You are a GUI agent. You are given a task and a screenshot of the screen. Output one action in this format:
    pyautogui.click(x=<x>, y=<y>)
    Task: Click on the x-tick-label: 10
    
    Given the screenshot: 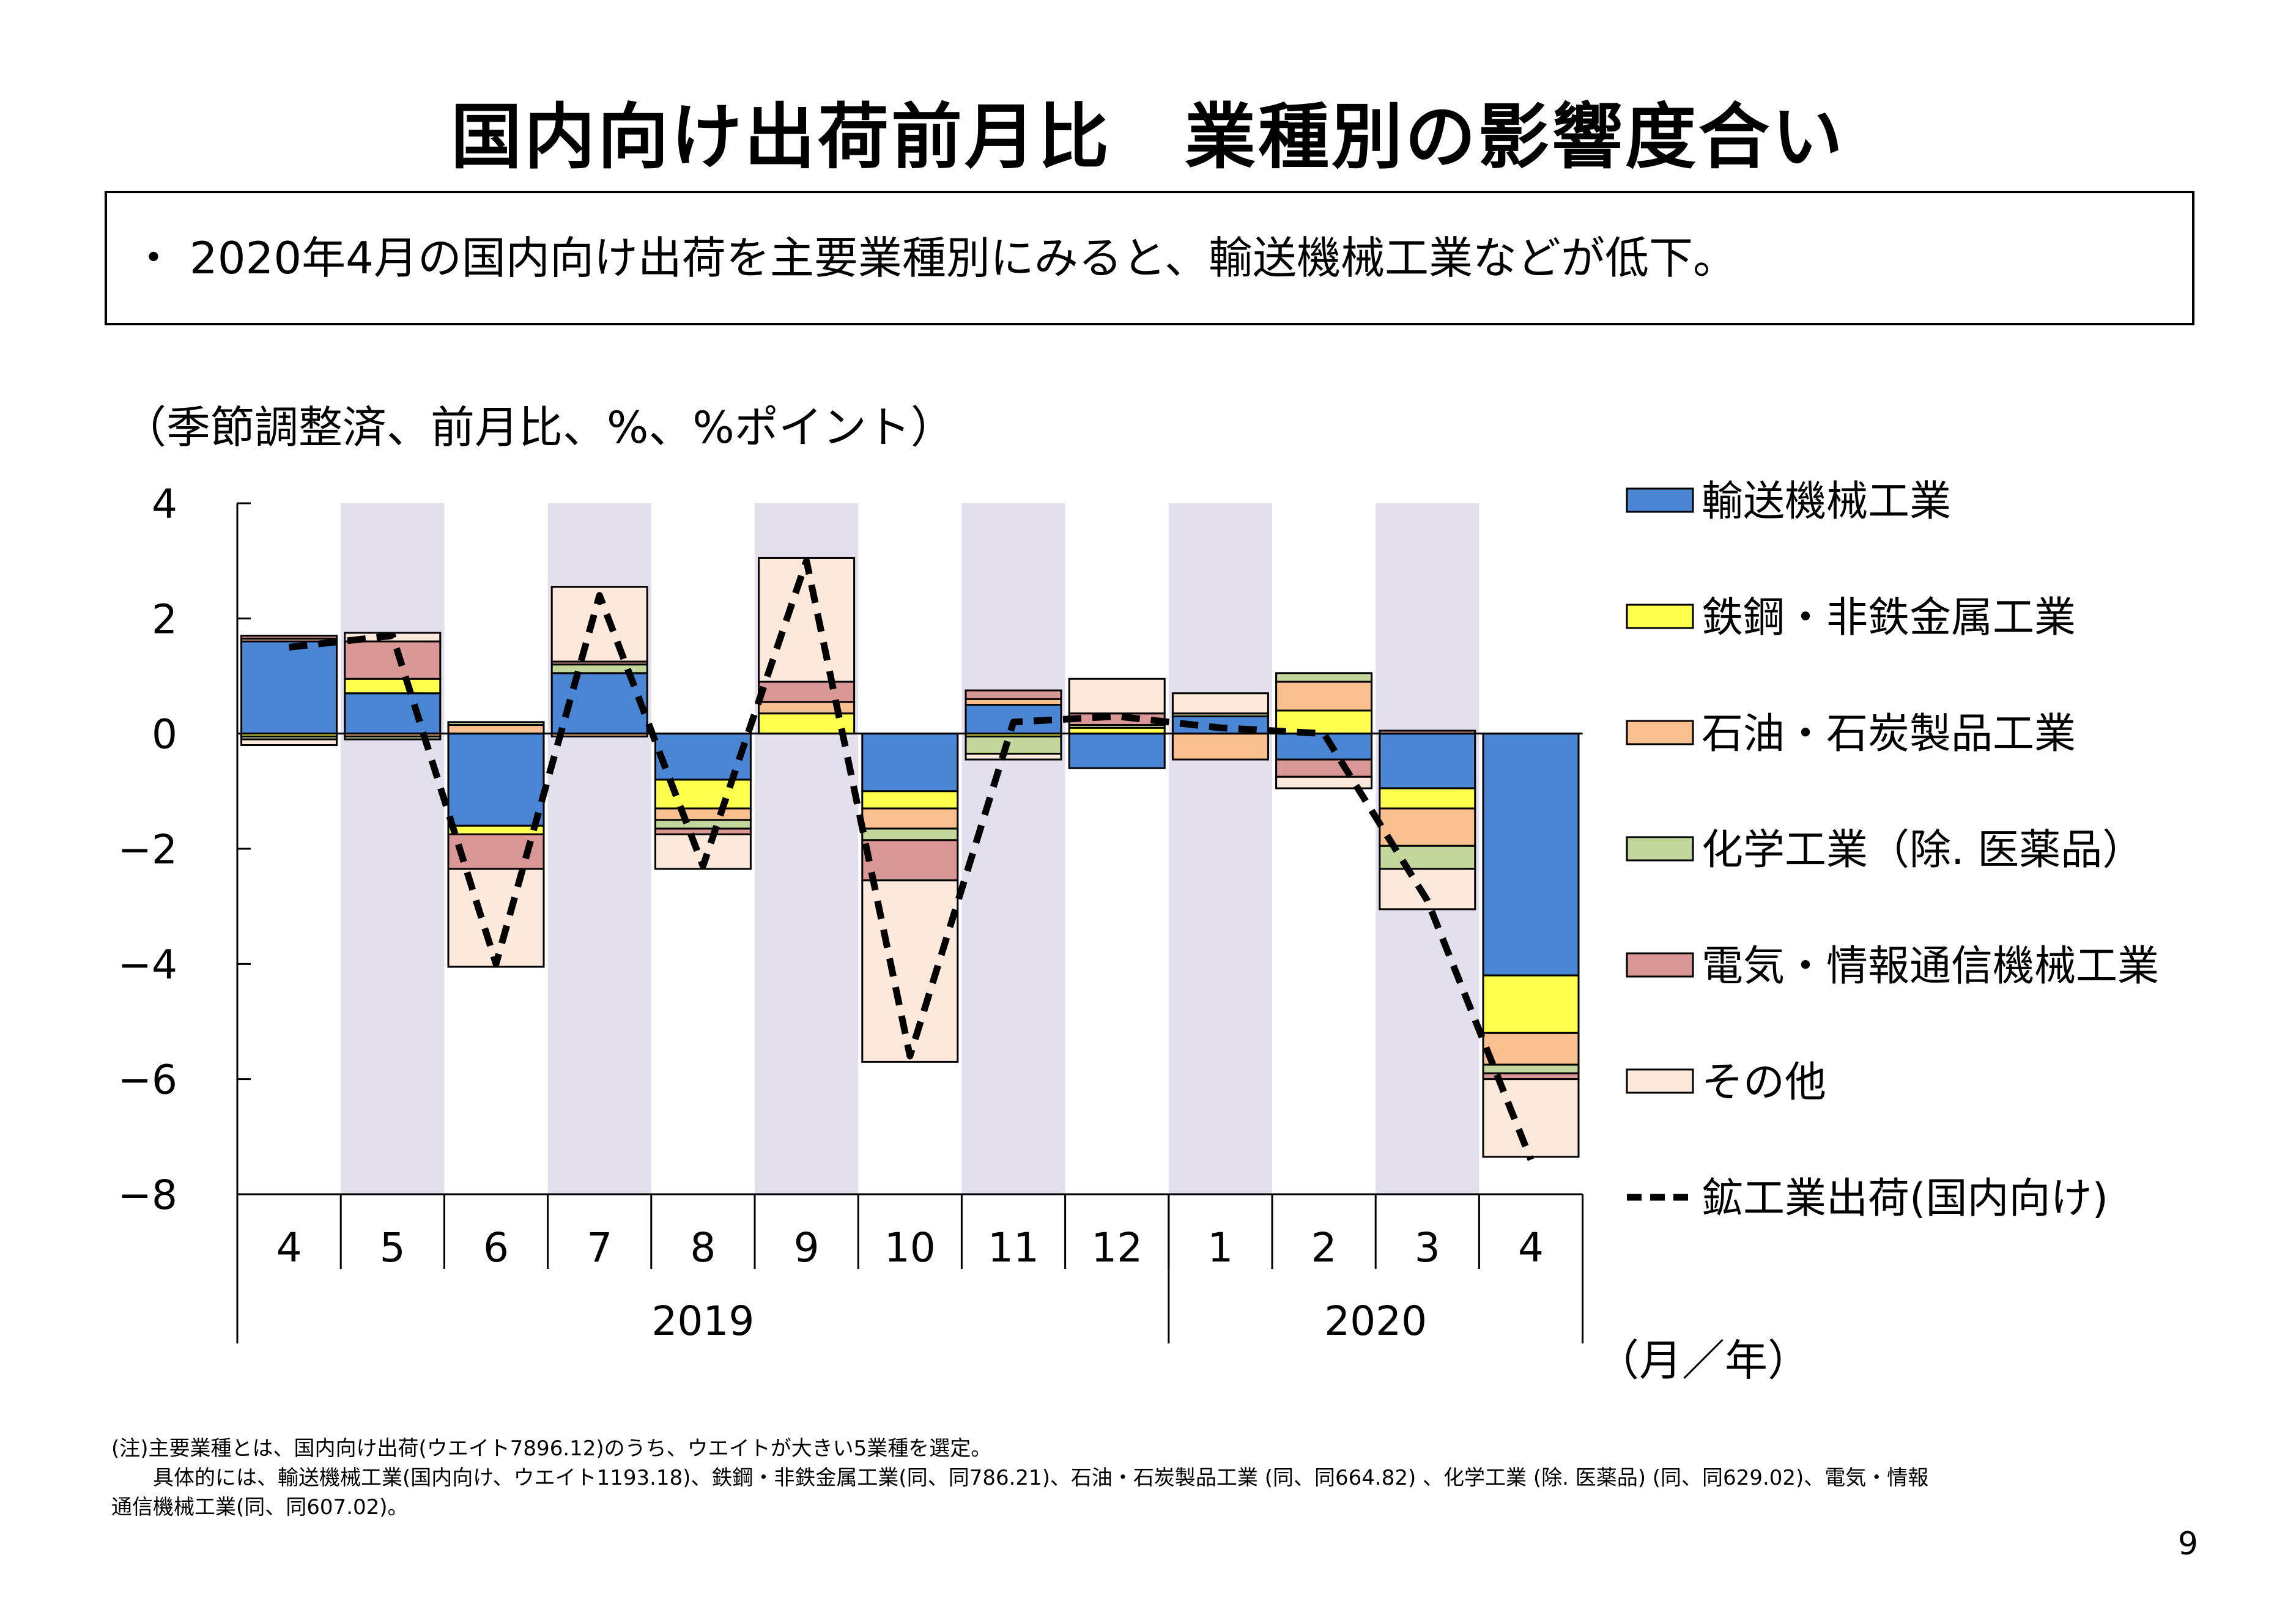 What is the action you would take?
    pyautogui.click(x=910, y=1247)
    